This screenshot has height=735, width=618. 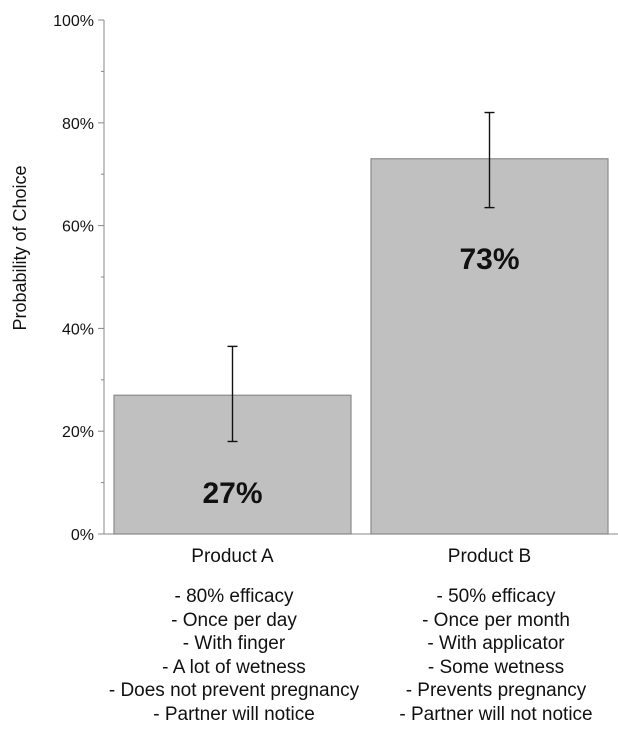 What do you see at coordinates (234, 596) in the screenshot?
I see `attribute-item: - 80% efficacy` at bounding box center [234, 596].